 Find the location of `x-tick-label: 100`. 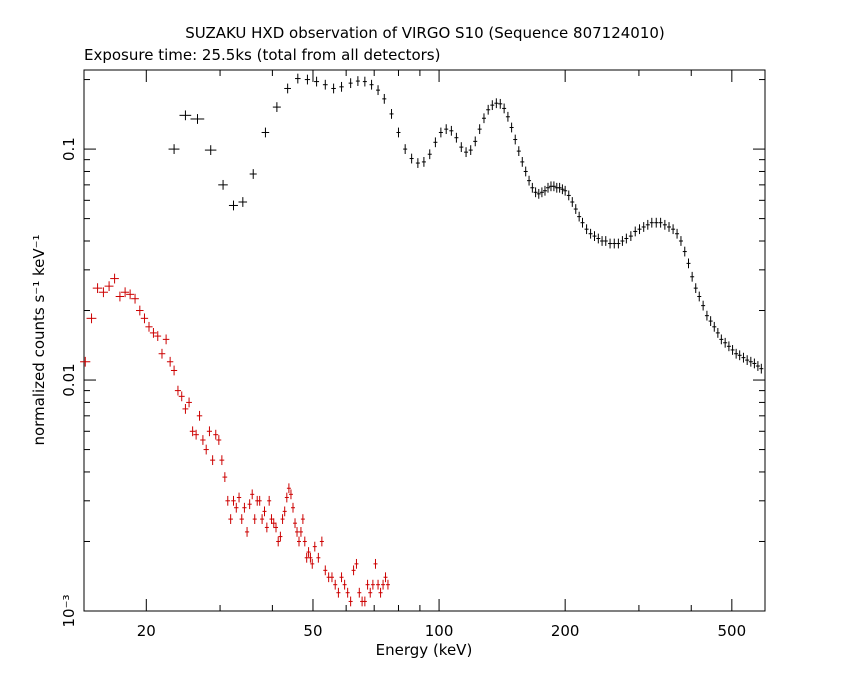

x-tick-label: 100 is located at coordinates (439, 631).